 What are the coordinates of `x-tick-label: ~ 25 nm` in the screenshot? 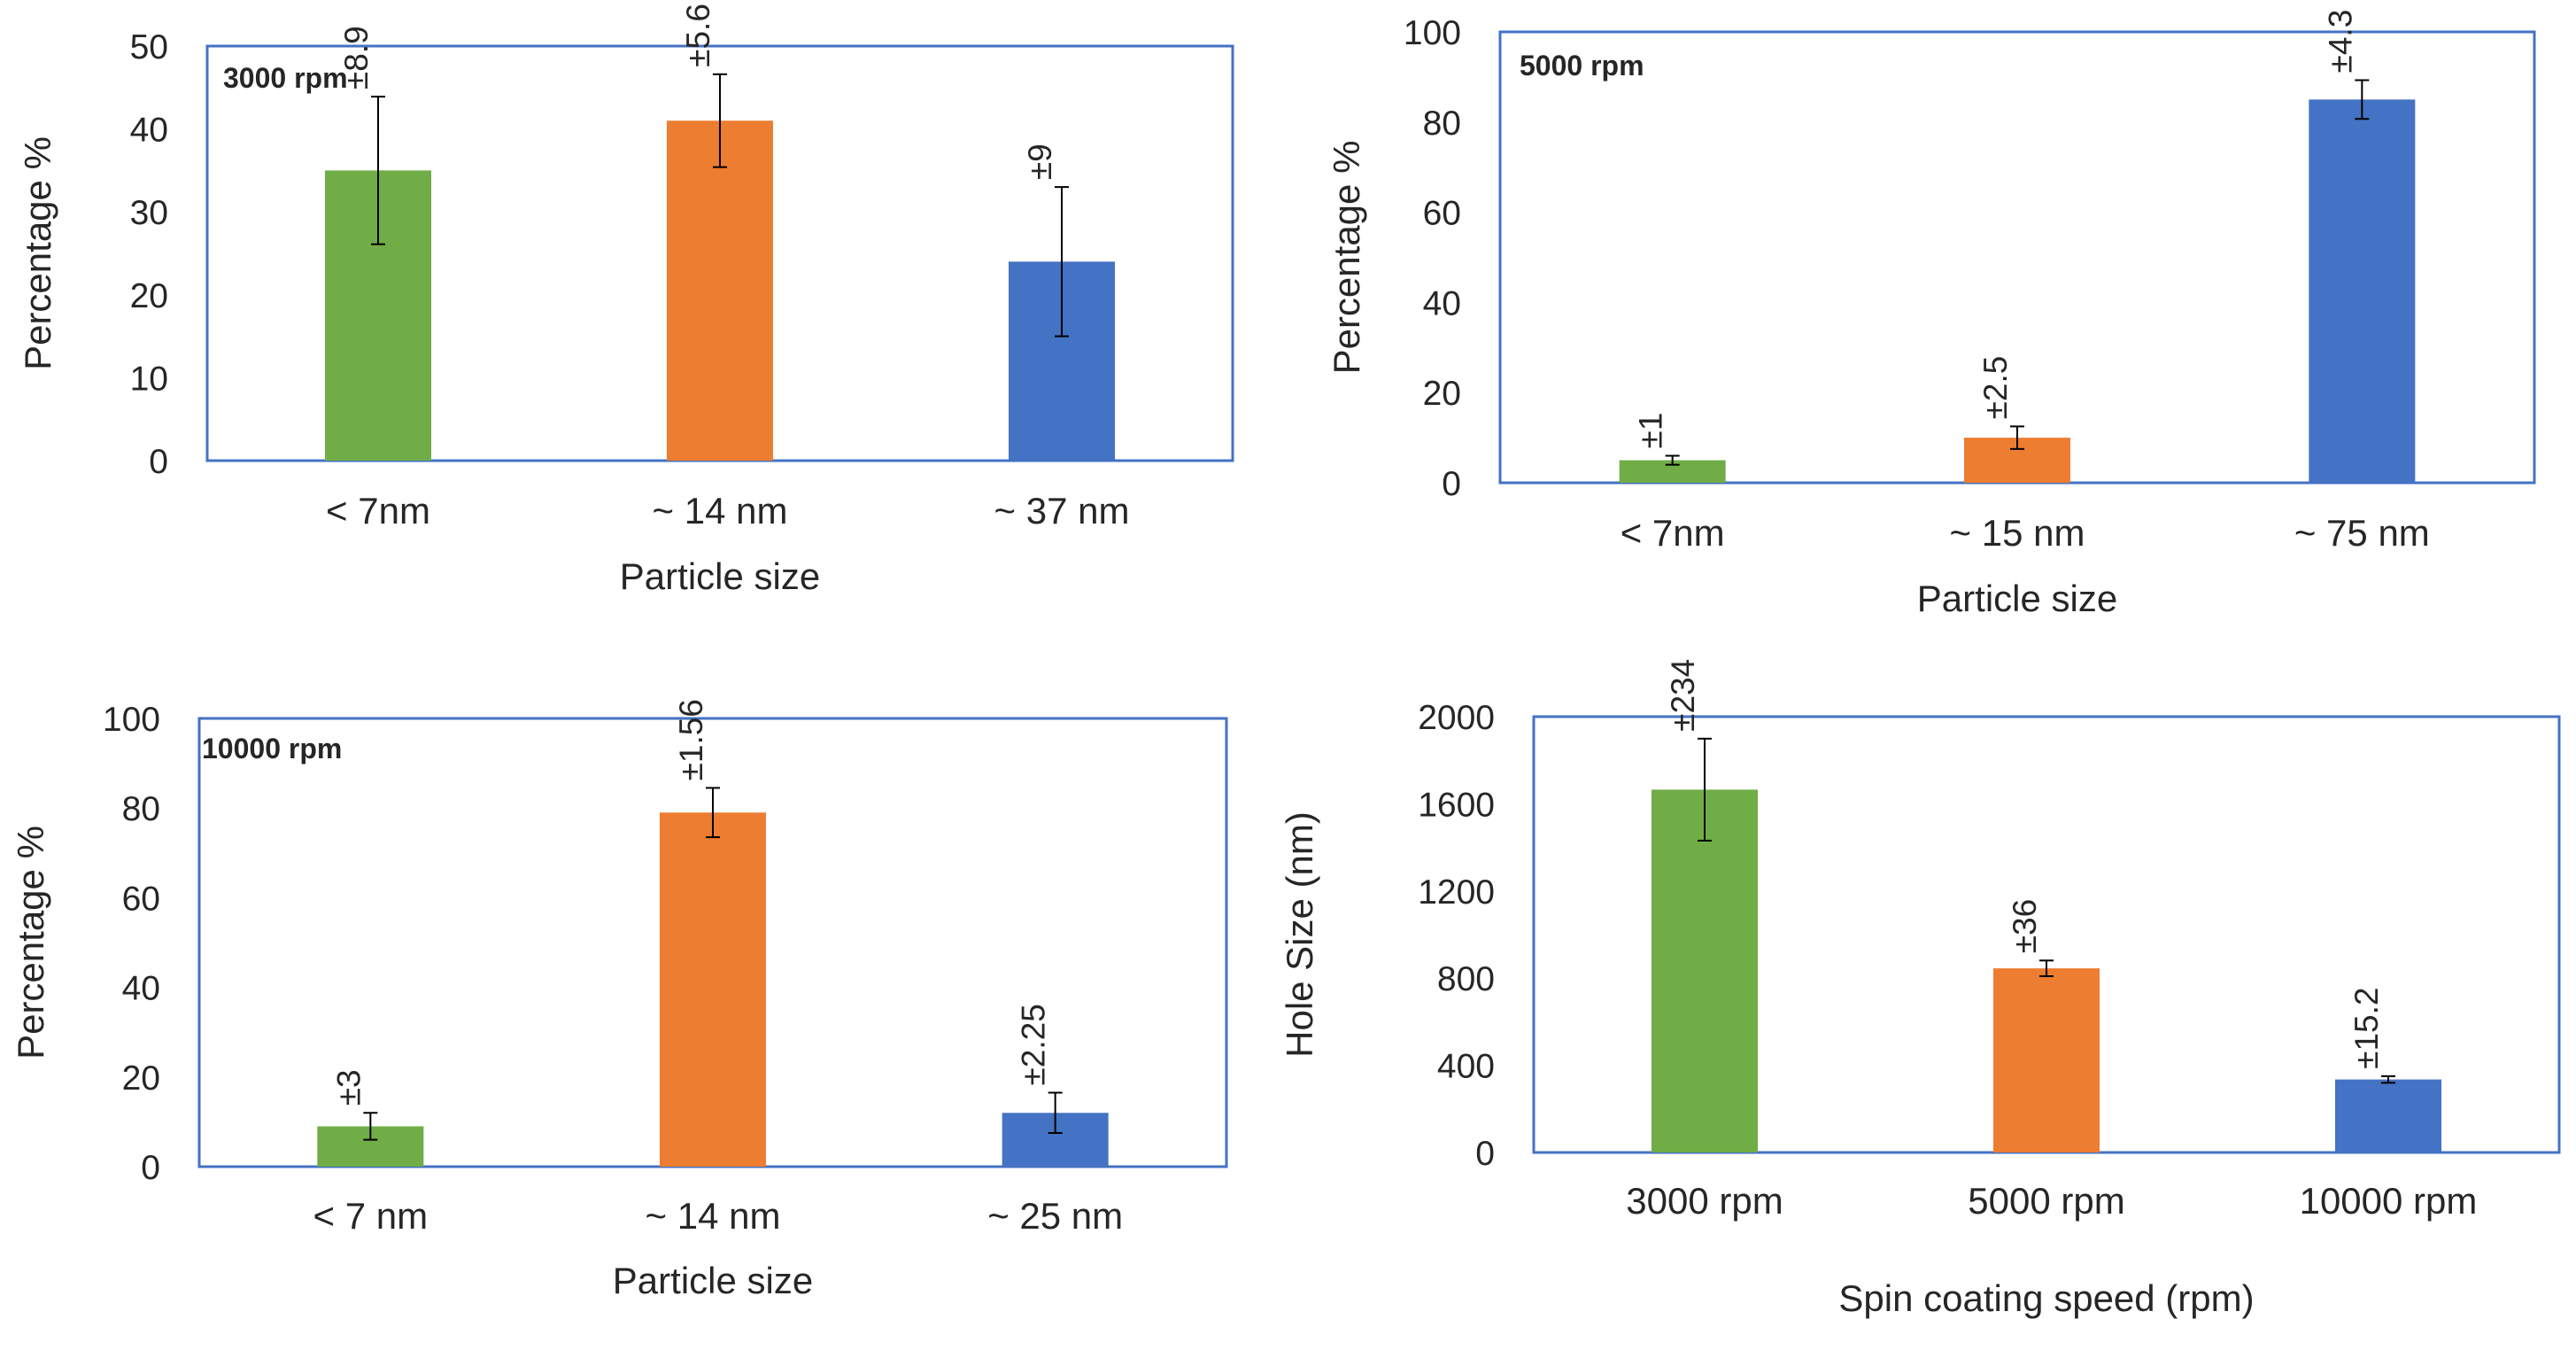 It's located at (1055, 1216).